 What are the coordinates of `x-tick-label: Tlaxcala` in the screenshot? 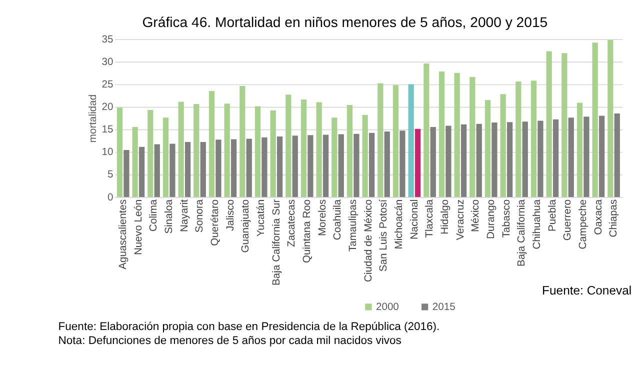 It's located at (430, 218).